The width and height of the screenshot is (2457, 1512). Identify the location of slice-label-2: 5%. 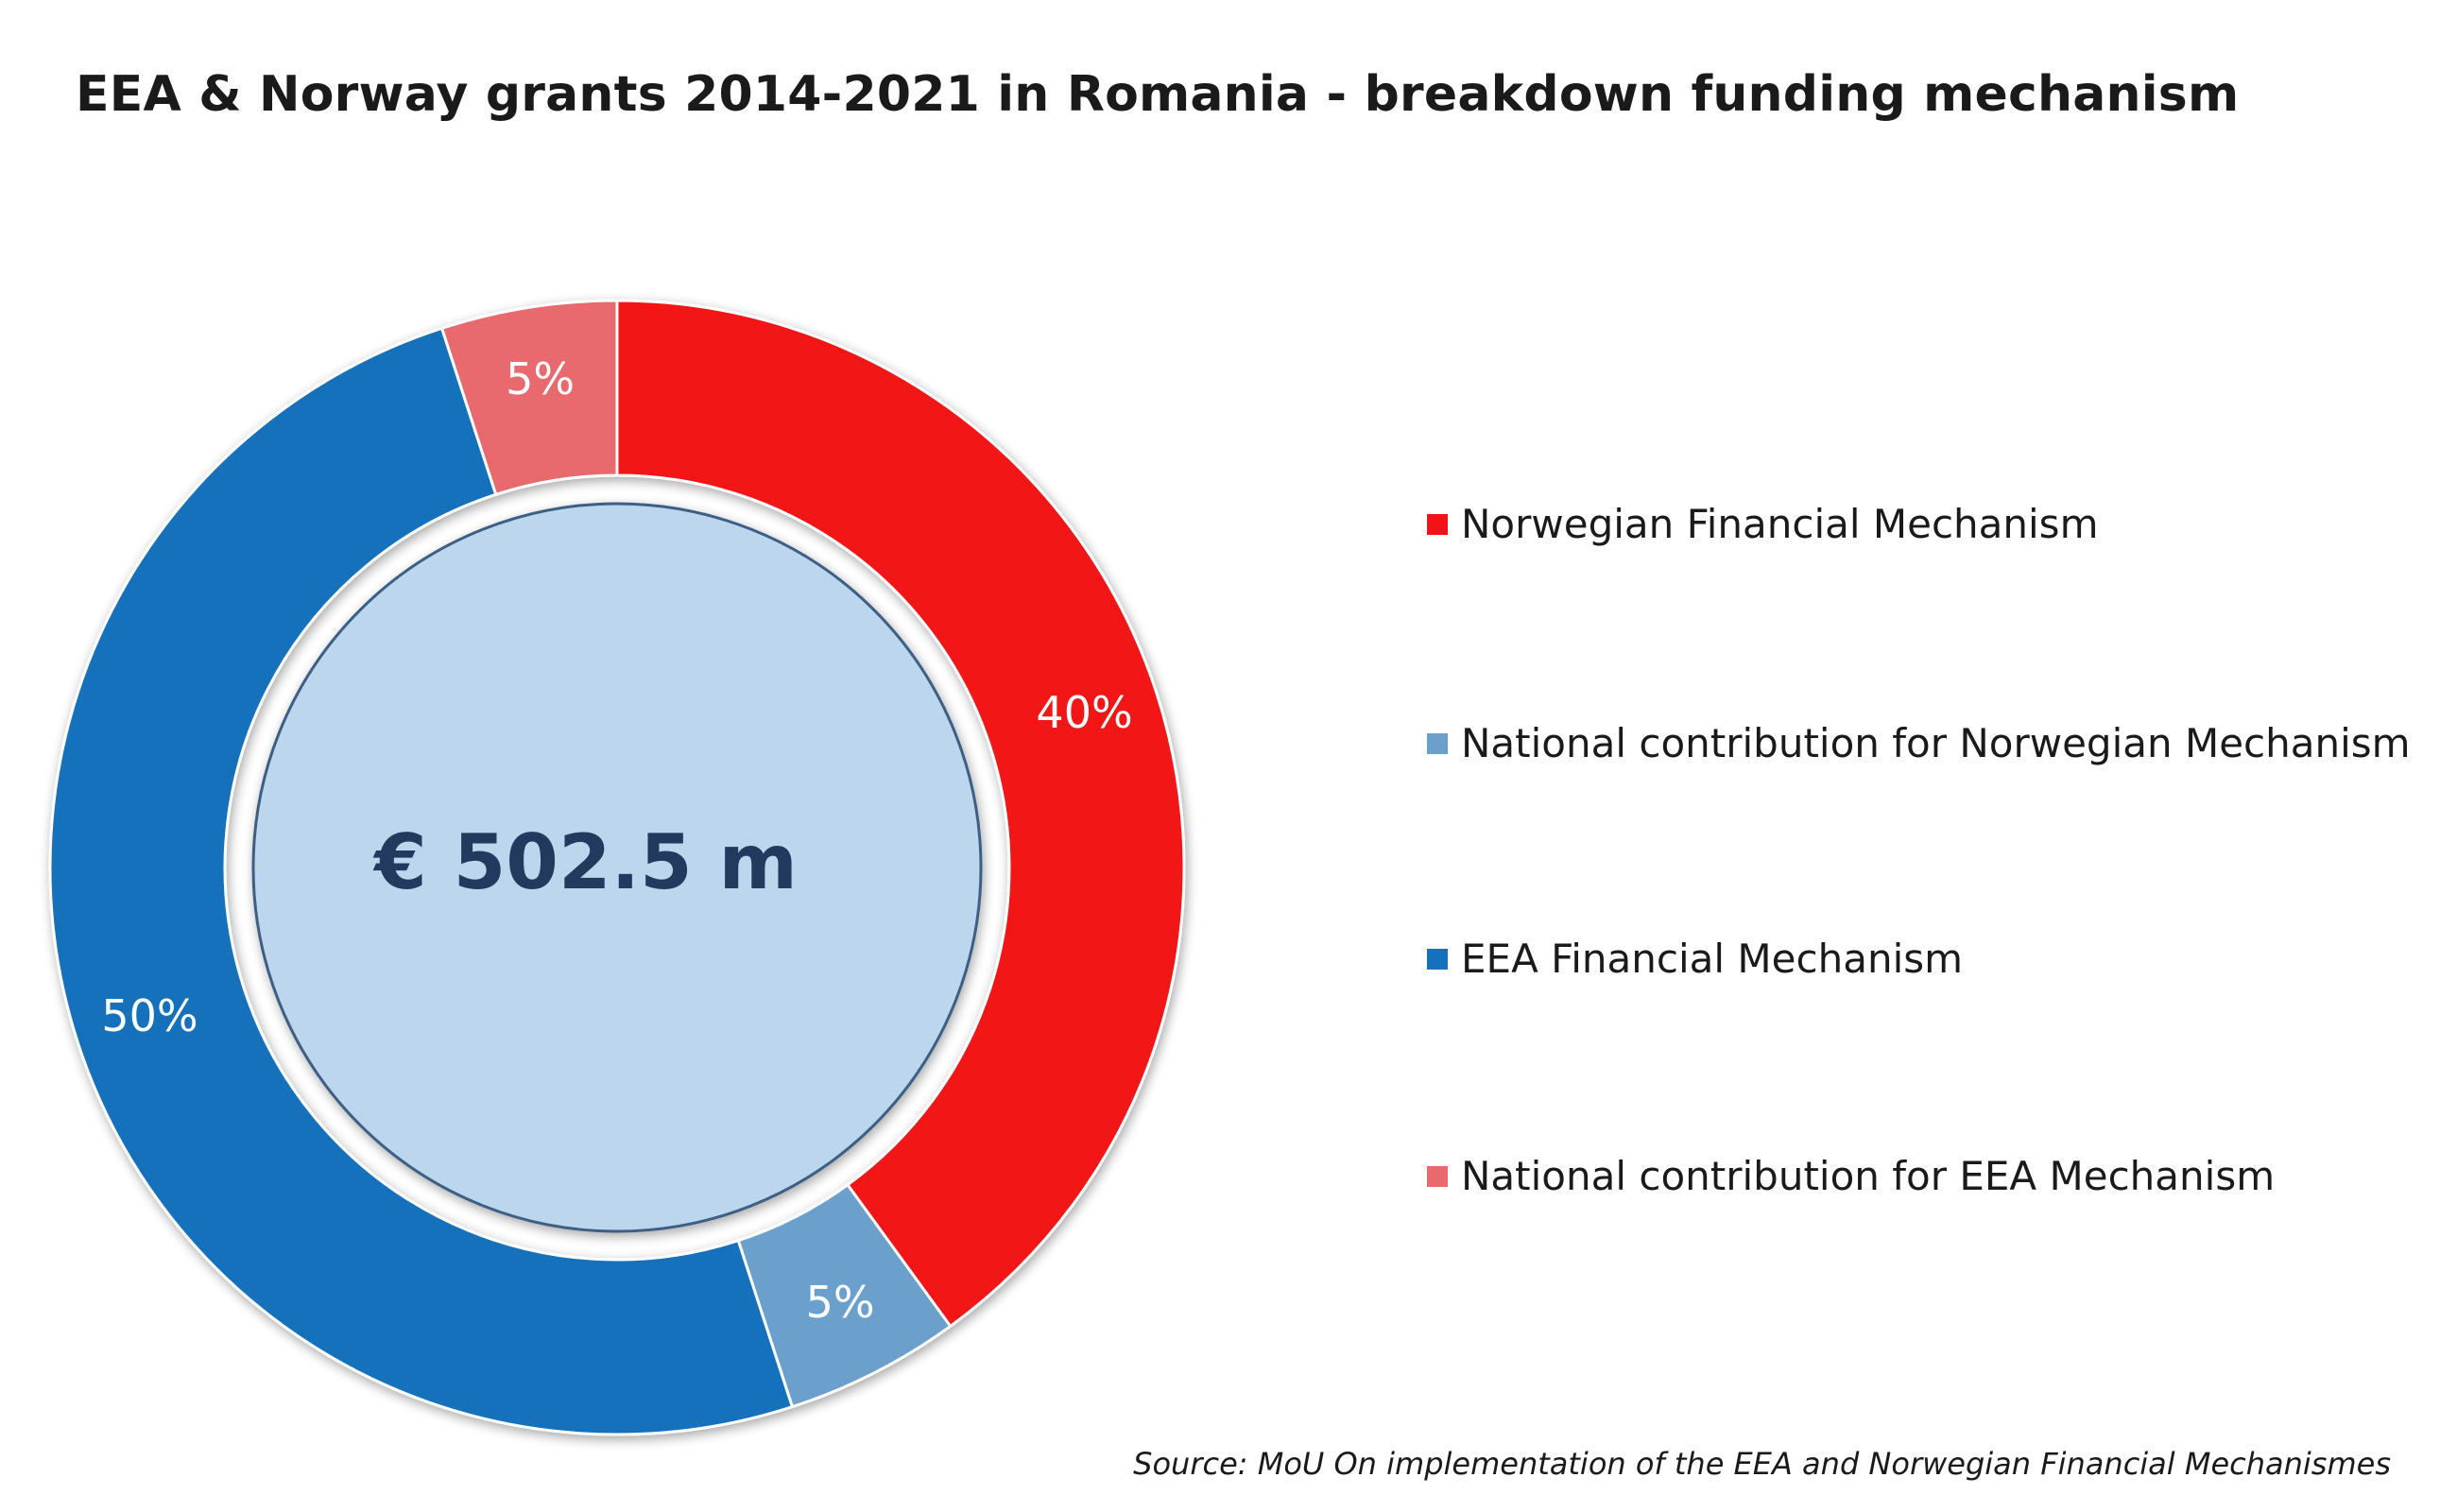
(840, 1302).